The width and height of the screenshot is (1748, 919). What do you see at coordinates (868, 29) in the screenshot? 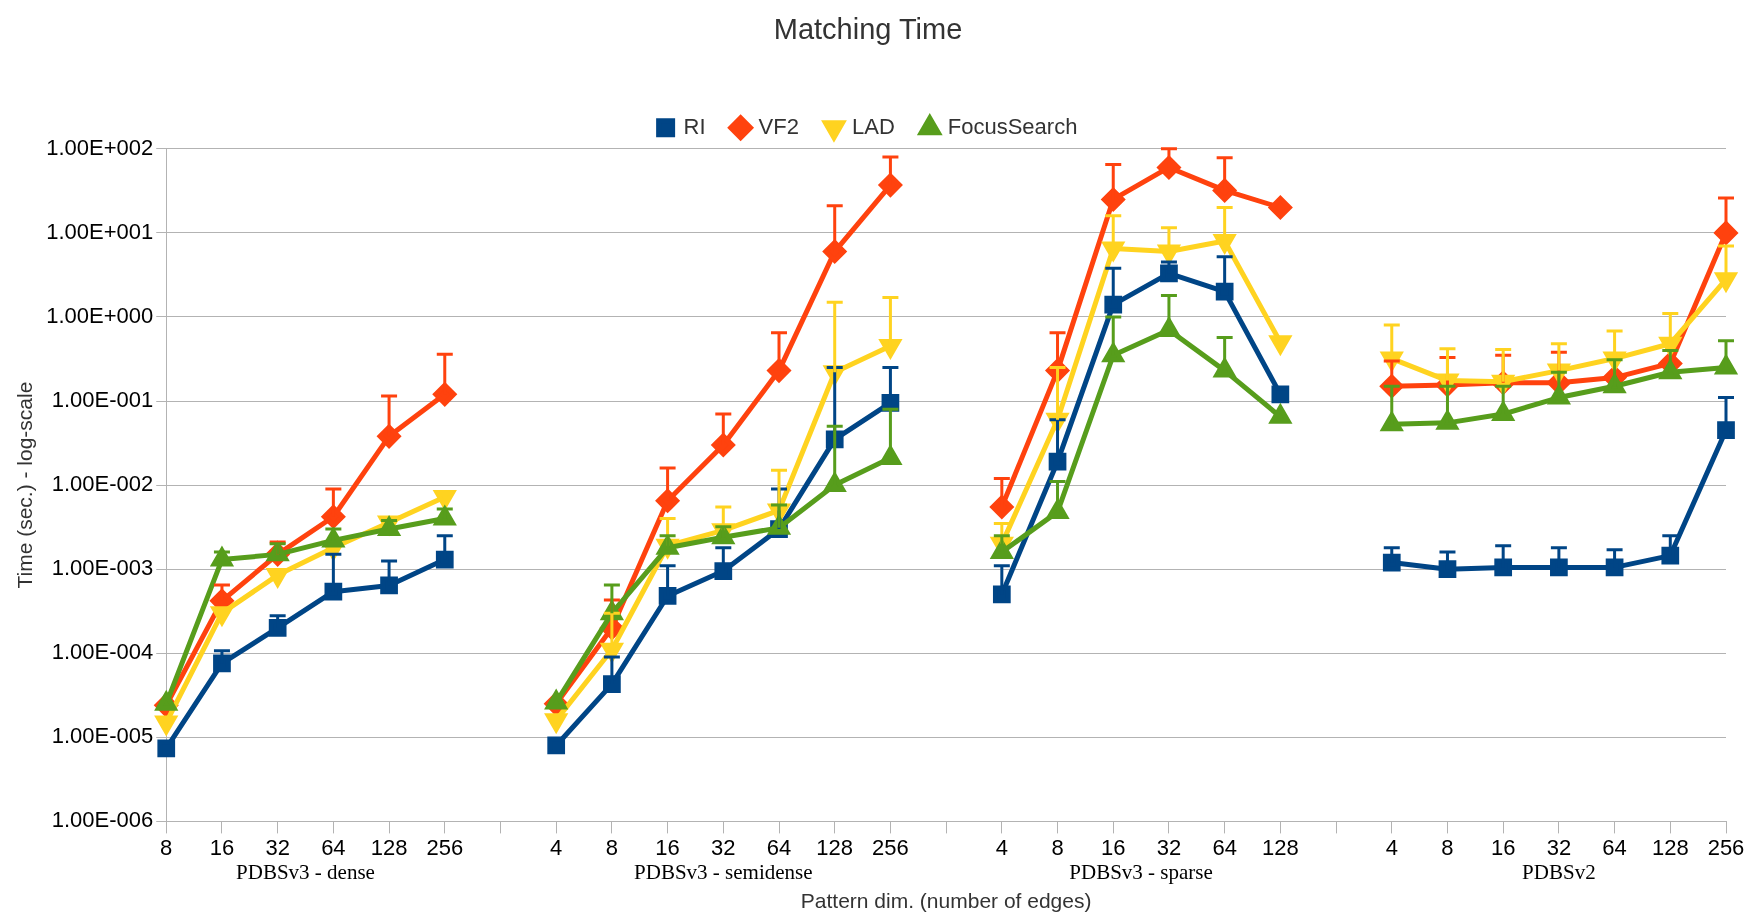
I see `chart-title: Matching Time` at bounding box center [868, 29].